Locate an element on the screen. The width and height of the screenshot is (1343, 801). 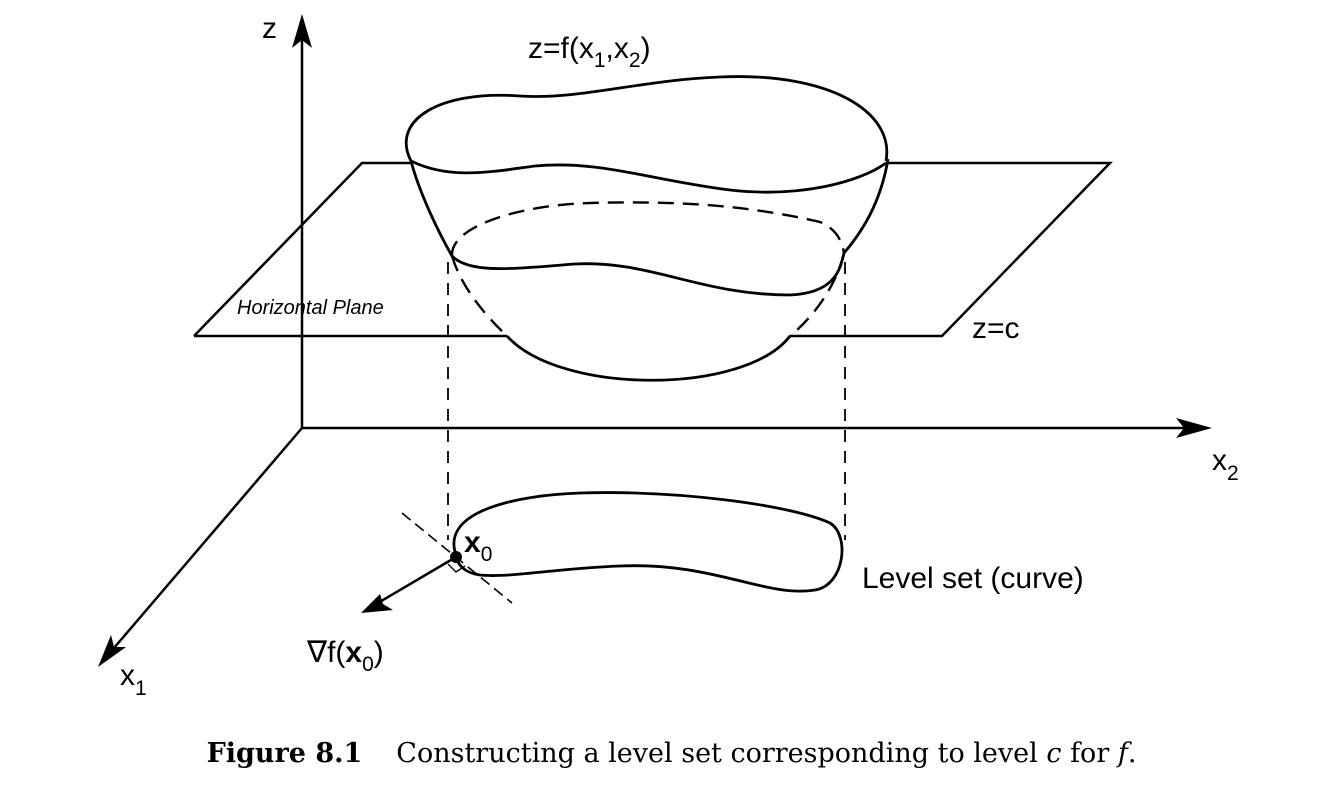
z-axis-label: z is located at coordinates (269, 28).